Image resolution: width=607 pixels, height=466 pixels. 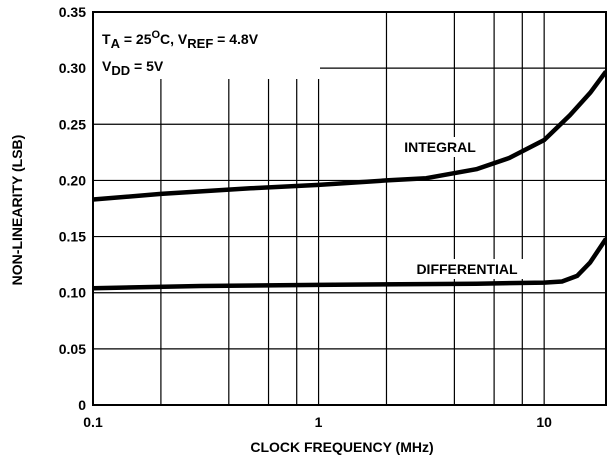 I want to click on annotation-text: = 25, so click(x=136, y=39).